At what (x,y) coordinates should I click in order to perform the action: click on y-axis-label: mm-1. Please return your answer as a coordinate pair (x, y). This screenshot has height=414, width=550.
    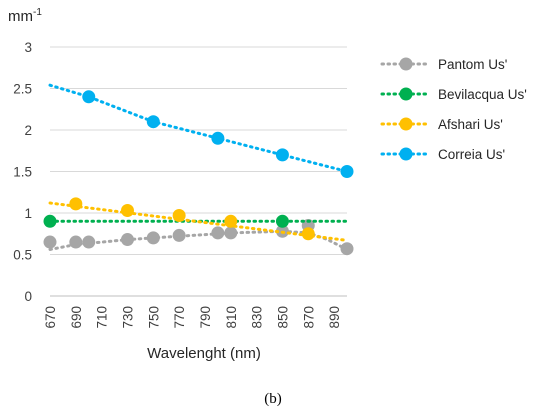
    Looking at the image, I should click on (25, 16).